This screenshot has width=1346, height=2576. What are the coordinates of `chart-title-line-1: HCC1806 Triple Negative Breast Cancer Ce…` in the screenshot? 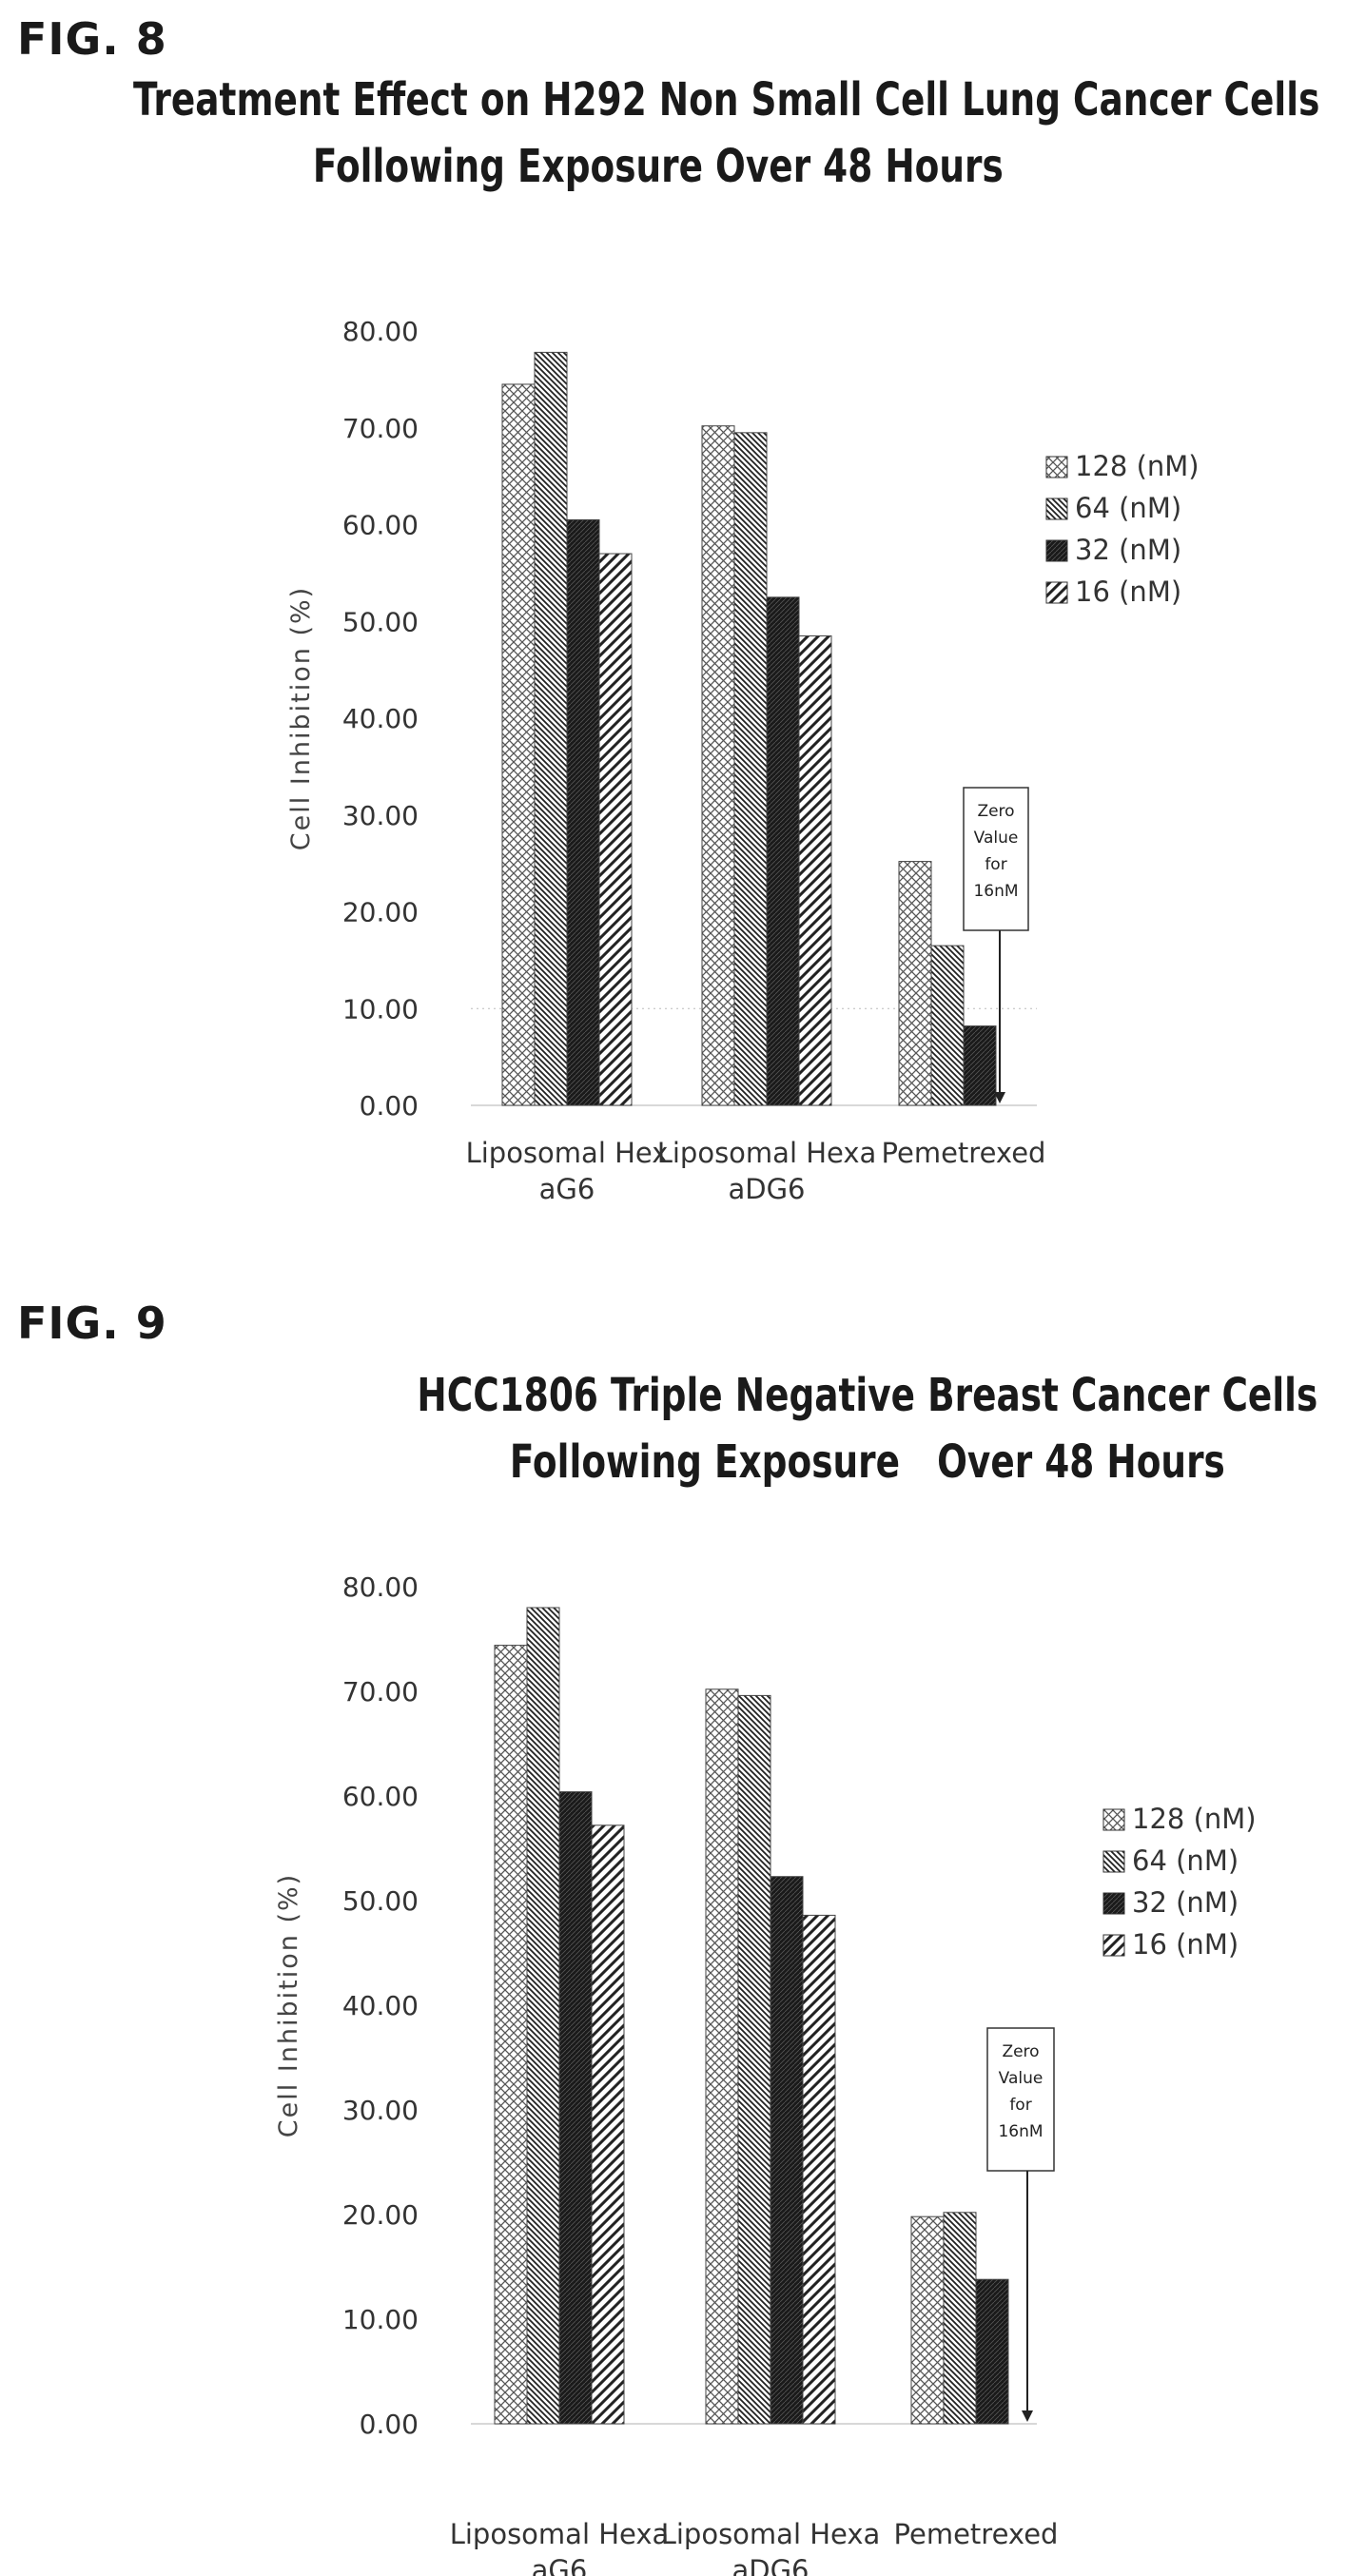 It's located at (868, 1396).